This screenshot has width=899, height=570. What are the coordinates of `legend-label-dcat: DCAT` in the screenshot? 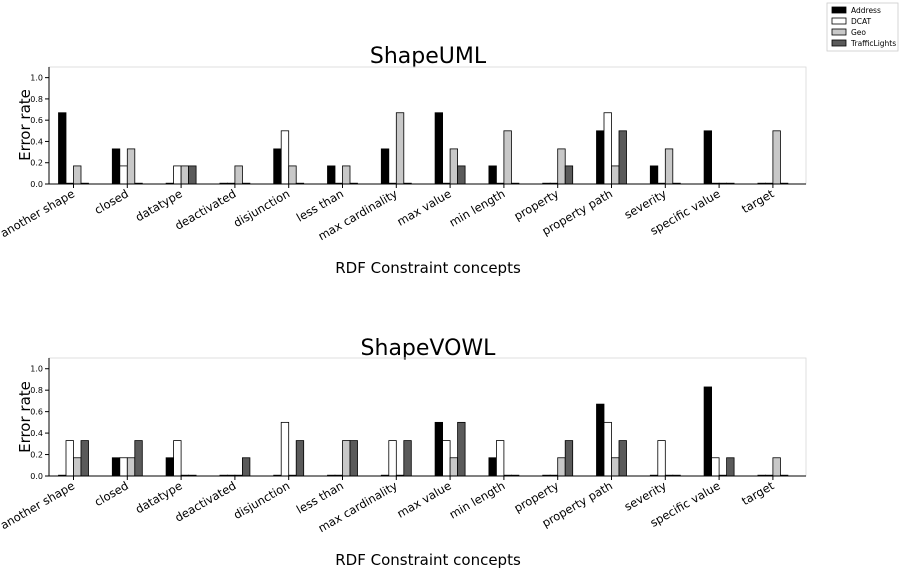 It's located at (861, 21).